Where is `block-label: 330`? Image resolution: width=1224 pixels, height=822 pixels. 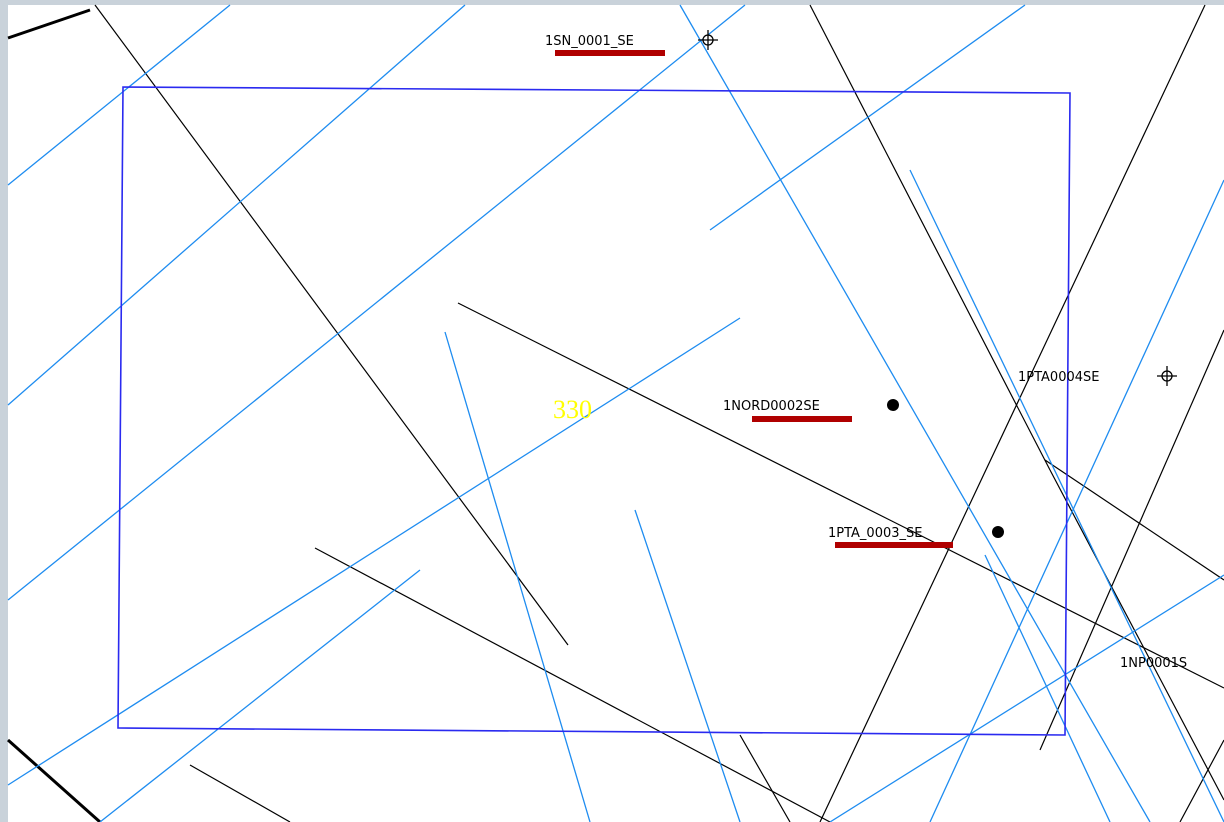
block-label: 330 is located at coordinates (572, 409).